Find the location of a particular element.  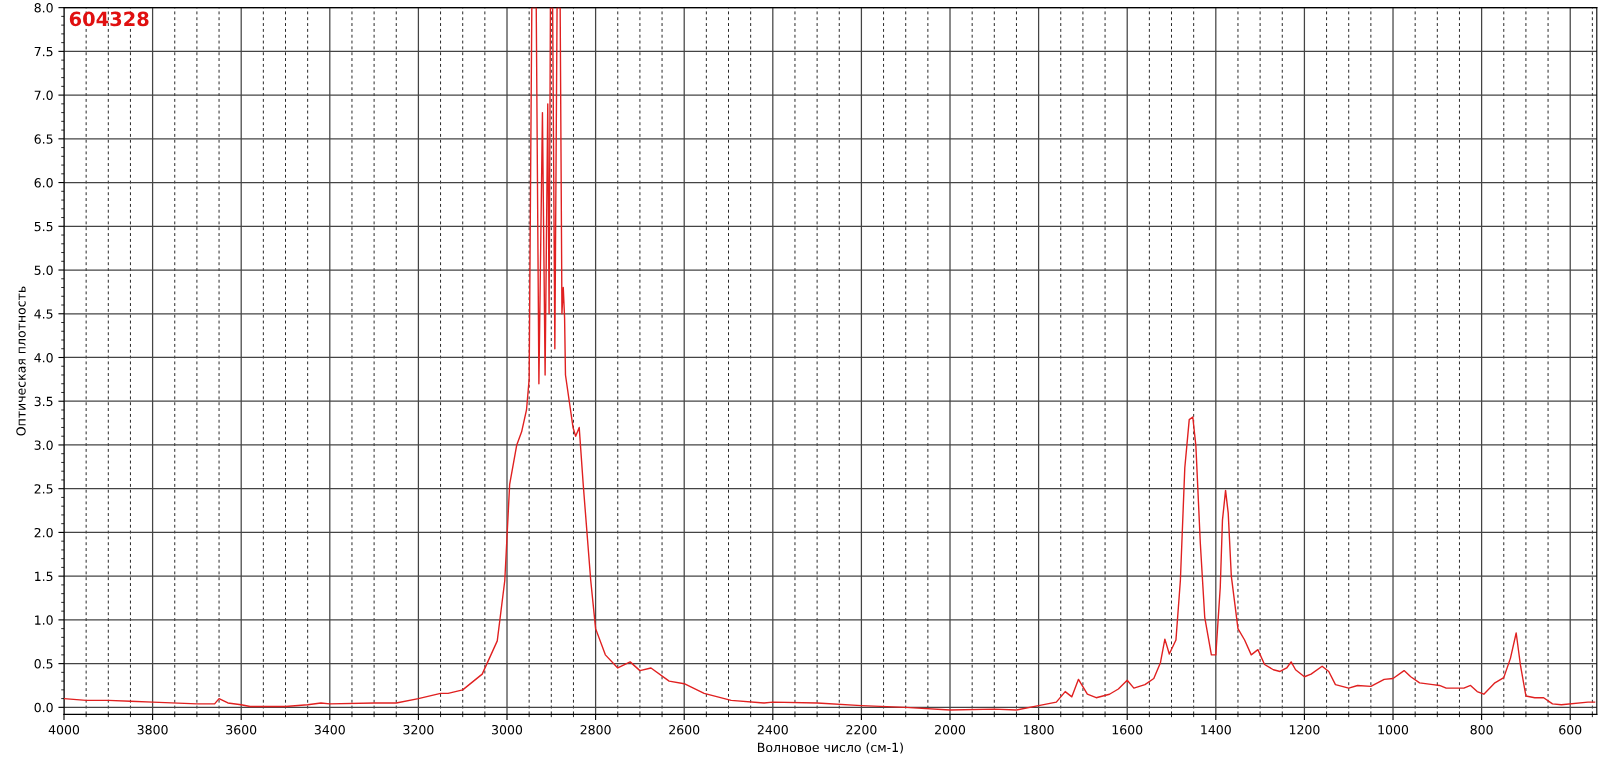

y-tick-label: 3.0 is located at coordinates (43, 445).